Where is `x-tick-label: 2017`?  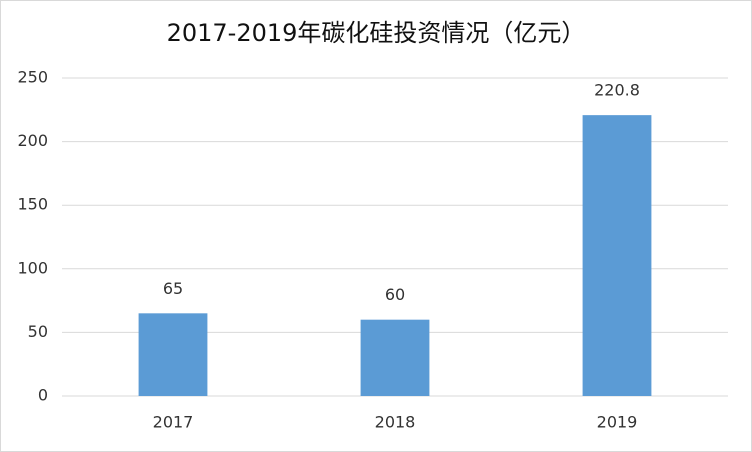
x-tick-label: 2017 is located at coordinates (173, 422).